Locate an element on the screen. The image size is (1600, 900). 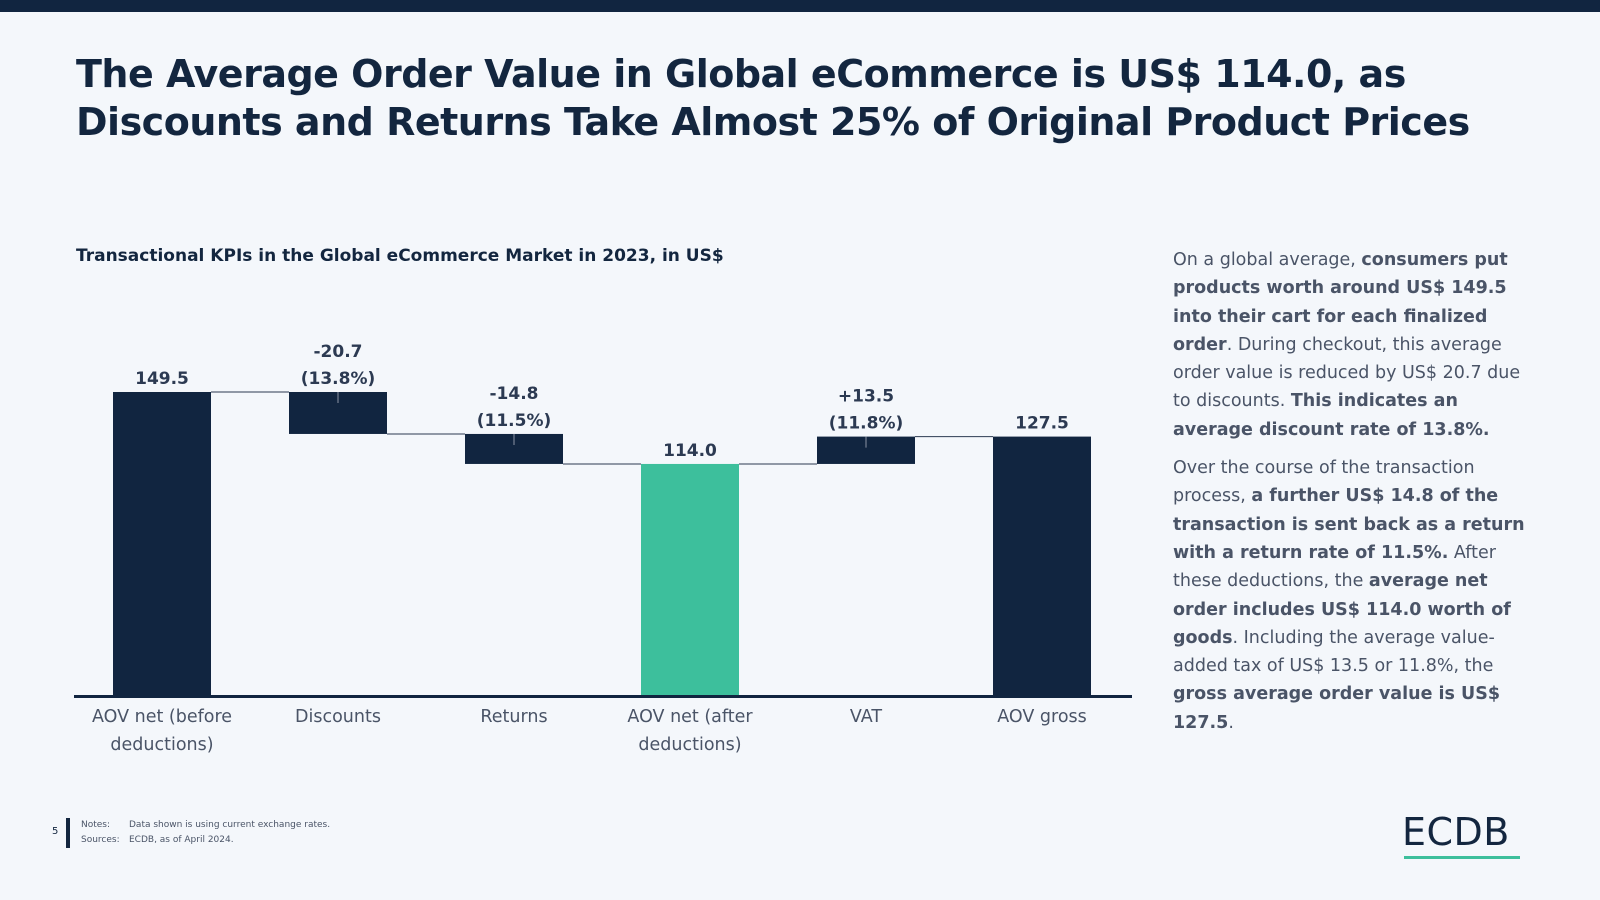
category-label-5-0: AOV gross is located at coordinates (1042, 717).